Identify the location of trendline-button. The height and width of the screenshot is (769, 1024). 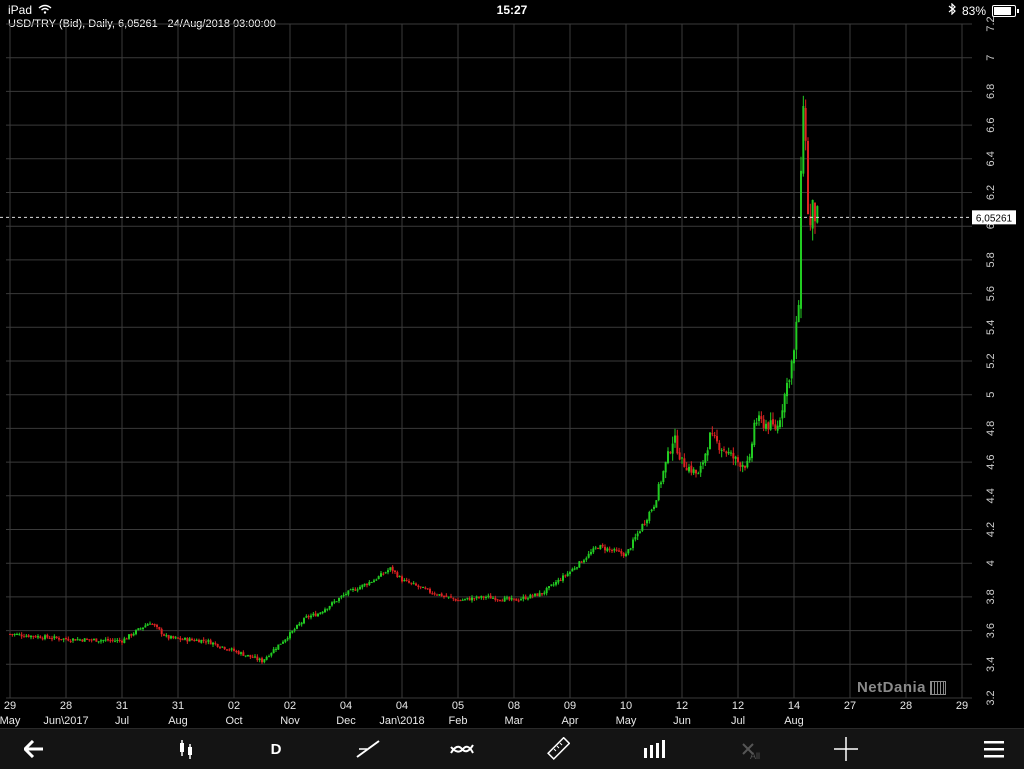
(368, 749).